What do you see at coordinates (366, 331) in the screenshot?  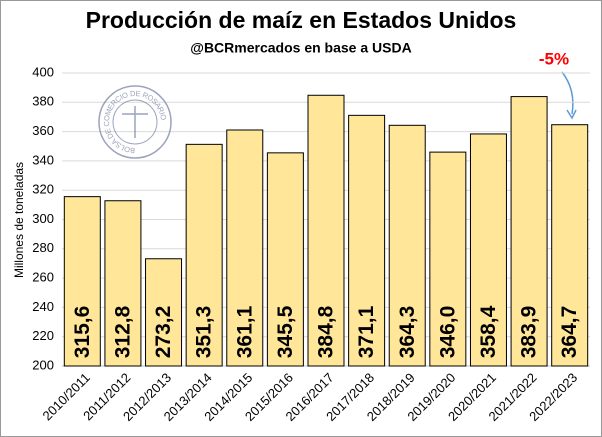 I see `value-label: 371,1` at bounding box center [366, 331].